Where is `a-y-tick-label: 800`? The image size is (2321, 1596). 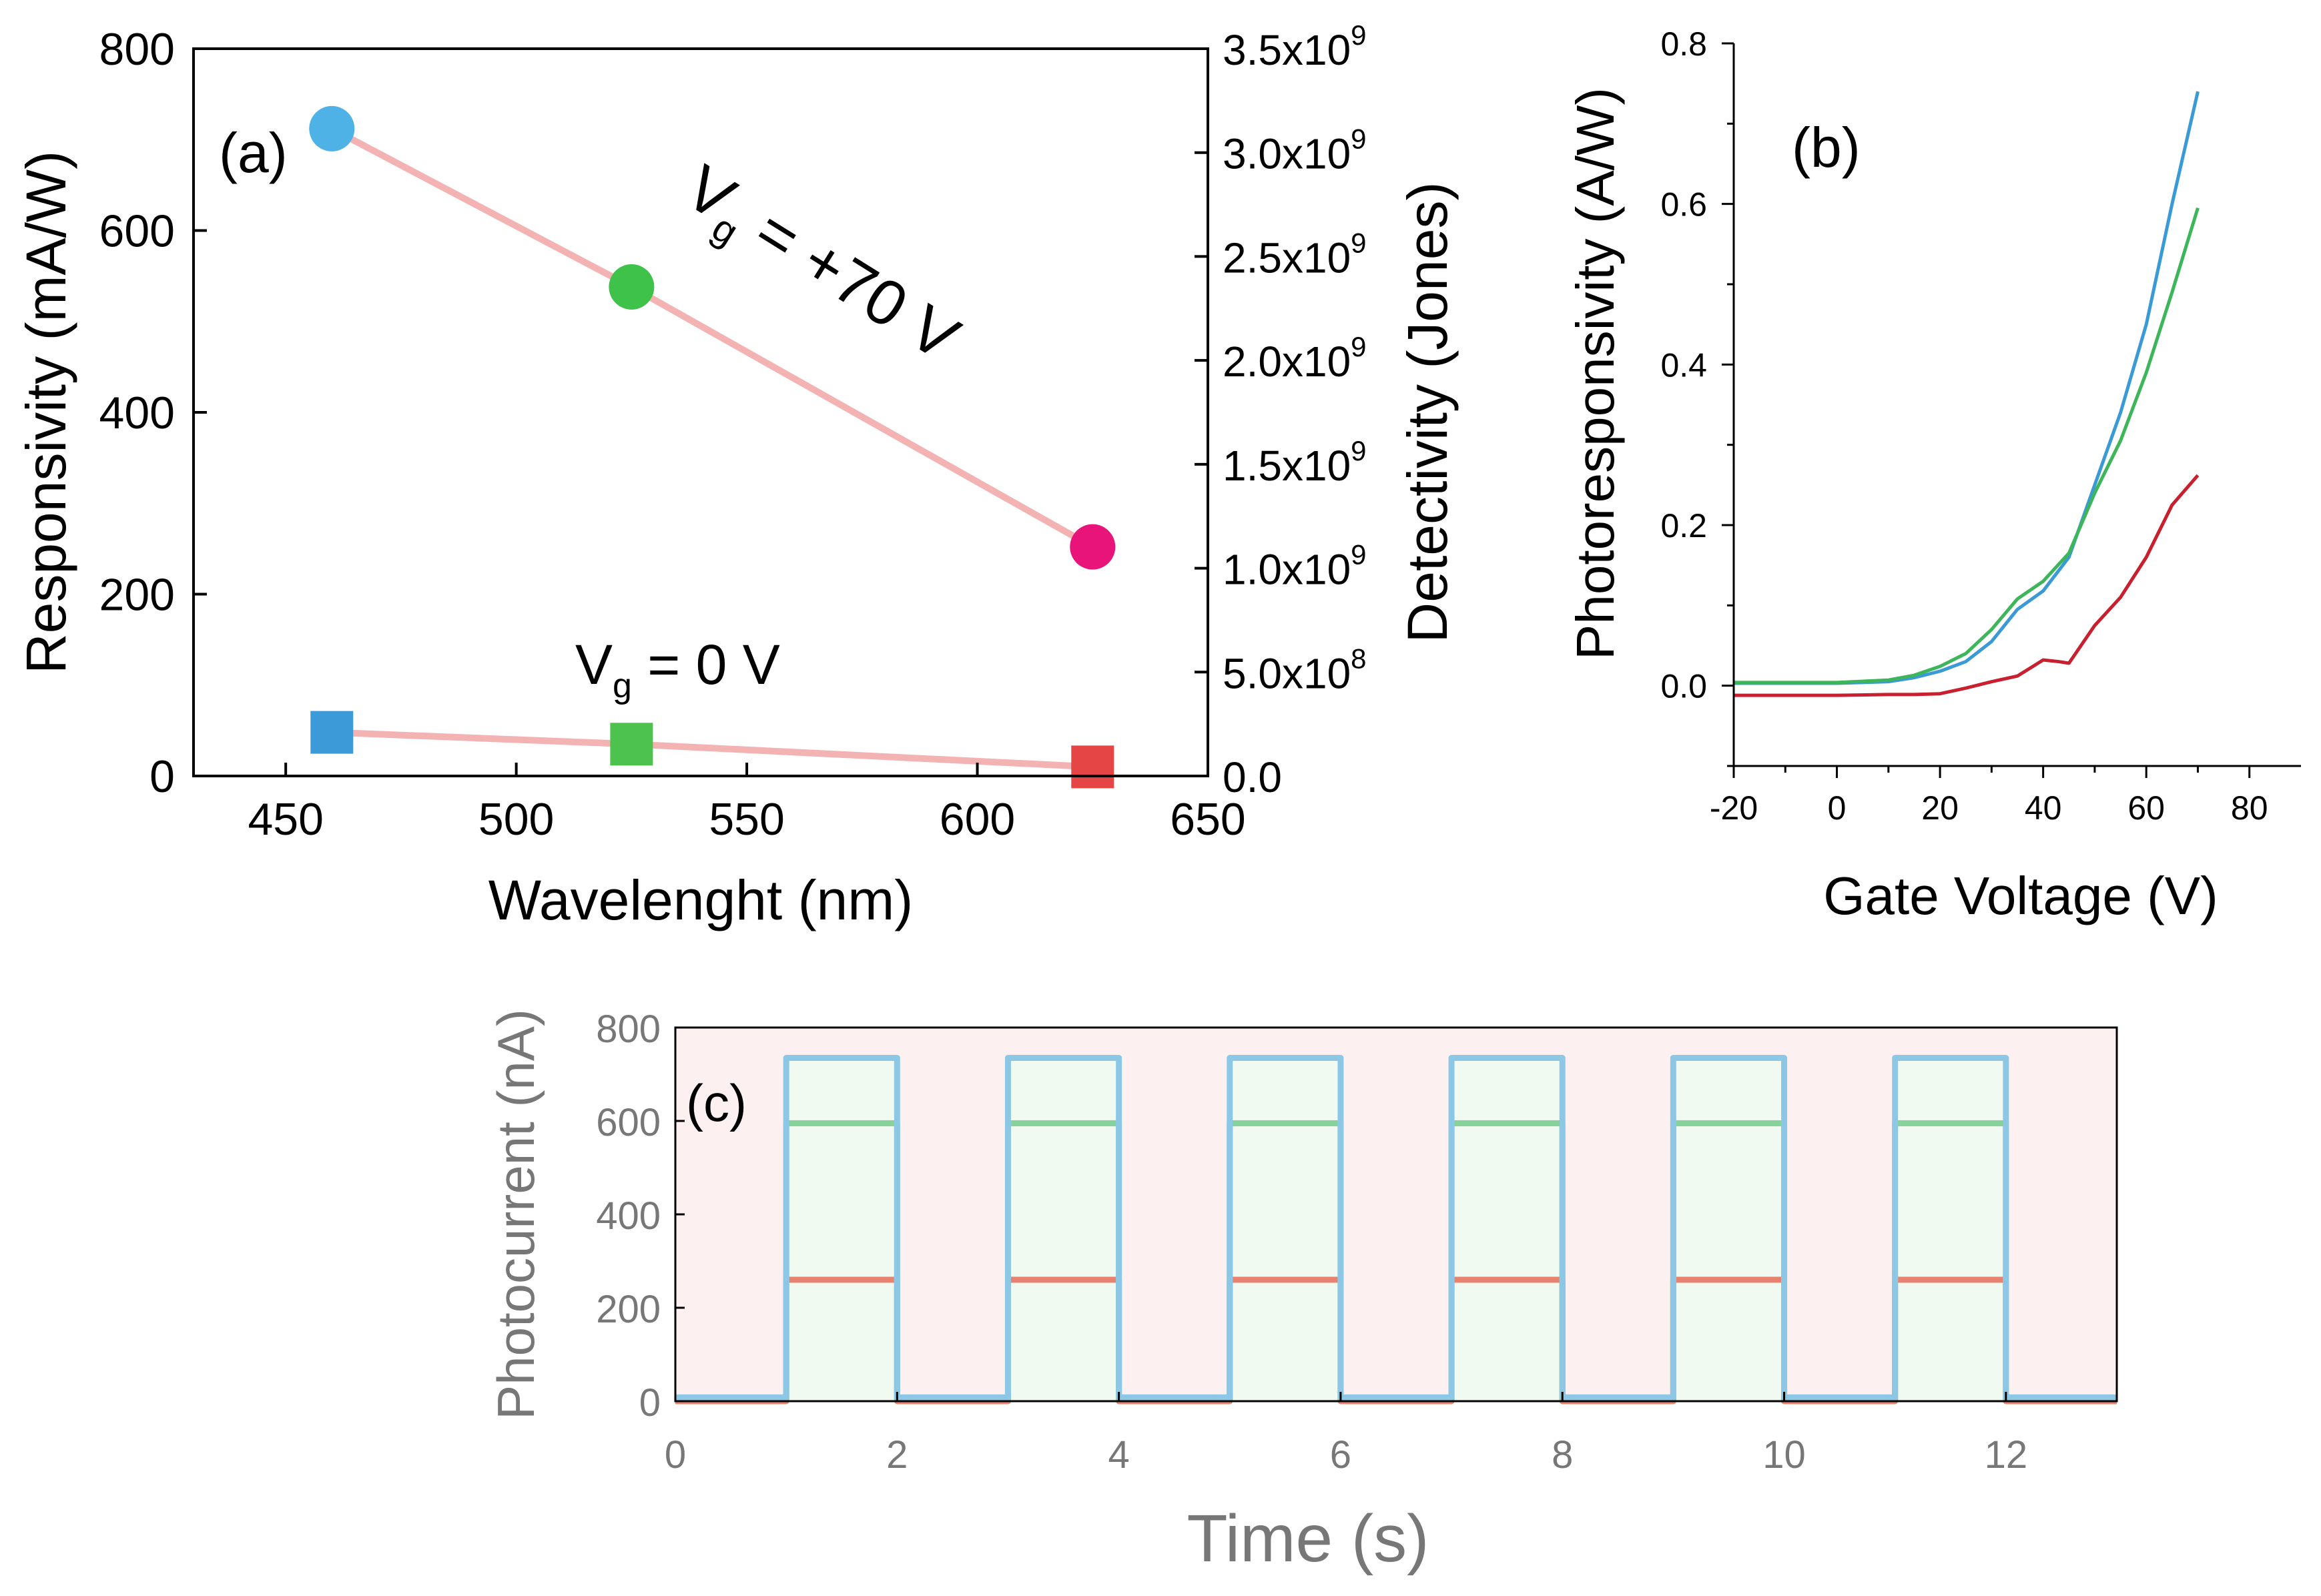 a-y-tick-label: 800 is located at coordinates (137, 50).